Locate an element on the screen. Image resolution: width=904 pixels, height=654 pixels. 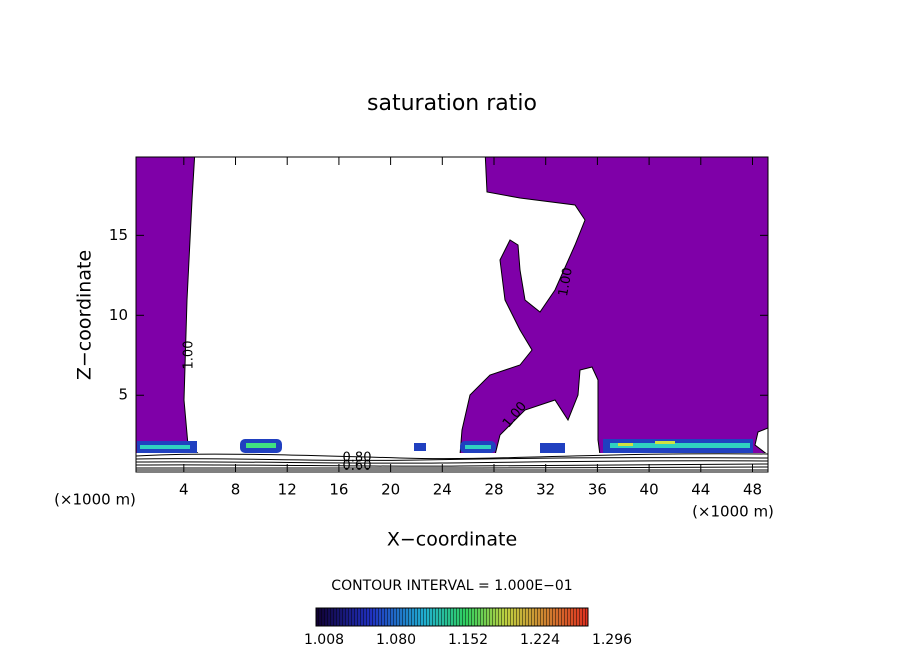
x-tick-label: 20 is located at coordinates (390, 490).